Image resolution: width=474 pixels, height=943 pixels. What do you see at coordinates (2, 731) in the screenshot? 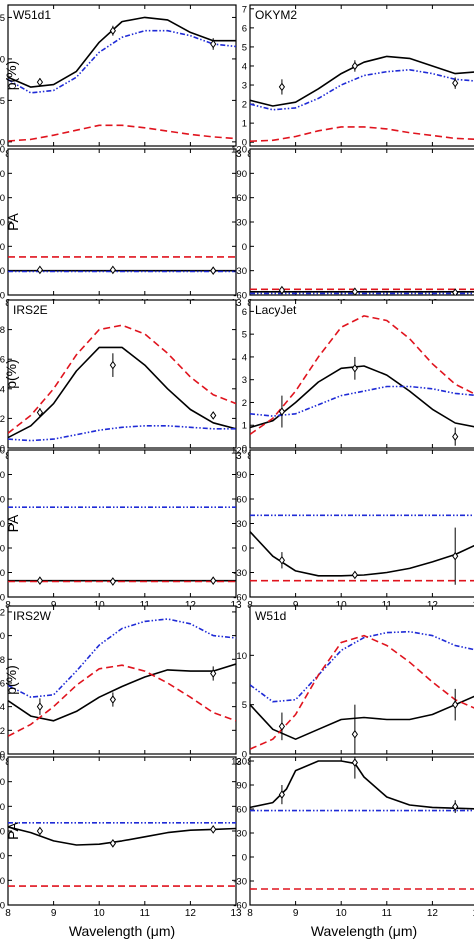
I see `y-tick-label: 2` at bounding box center [2, 731].